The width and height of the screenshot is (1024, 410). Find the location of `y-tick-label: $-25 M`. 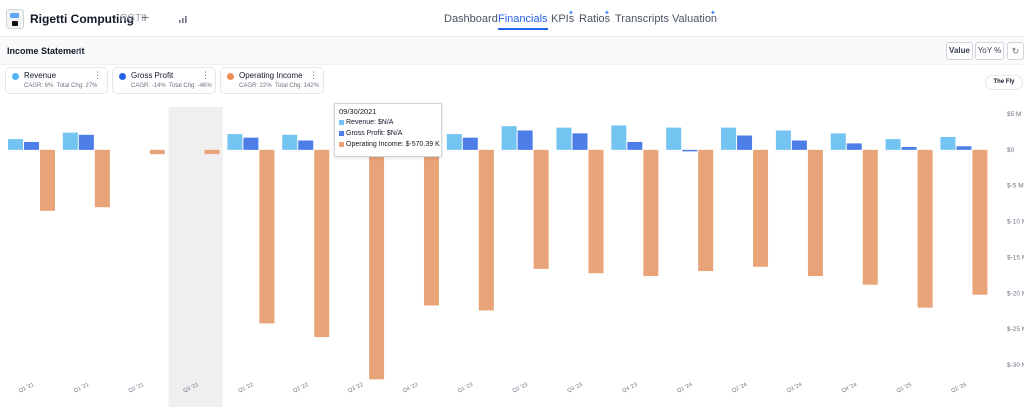

y-tick-label: $-25 M is located at coordinates (1015, 329).